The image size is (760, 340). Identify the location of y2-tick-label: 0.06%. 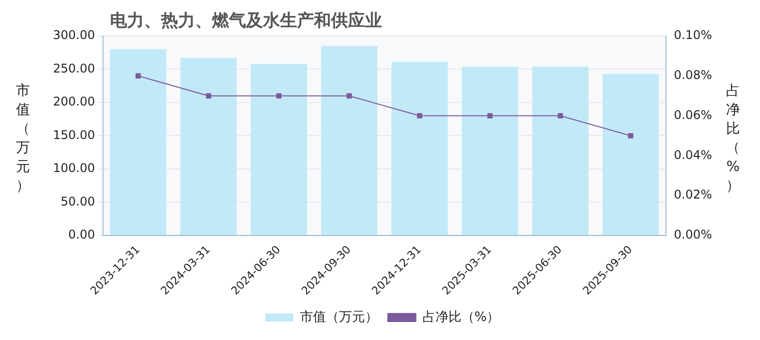
(693, 115).